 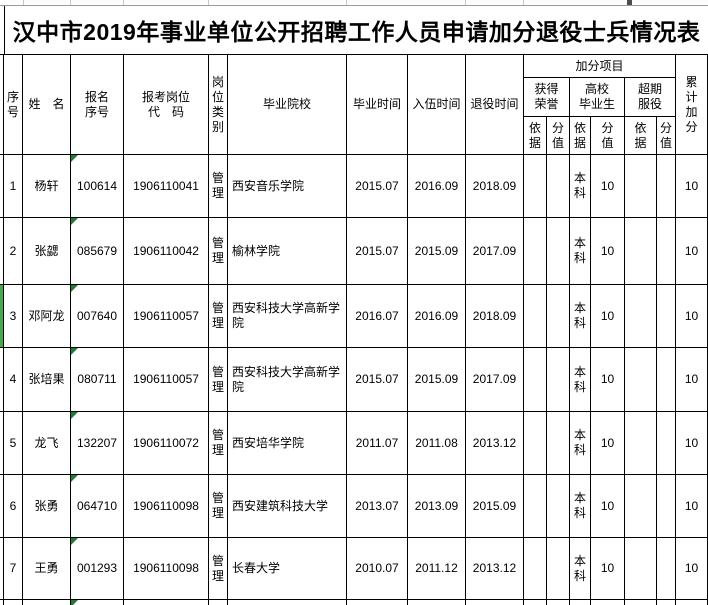 I want to click on cell-row5-honor_basis, so click(x=535, y=443).